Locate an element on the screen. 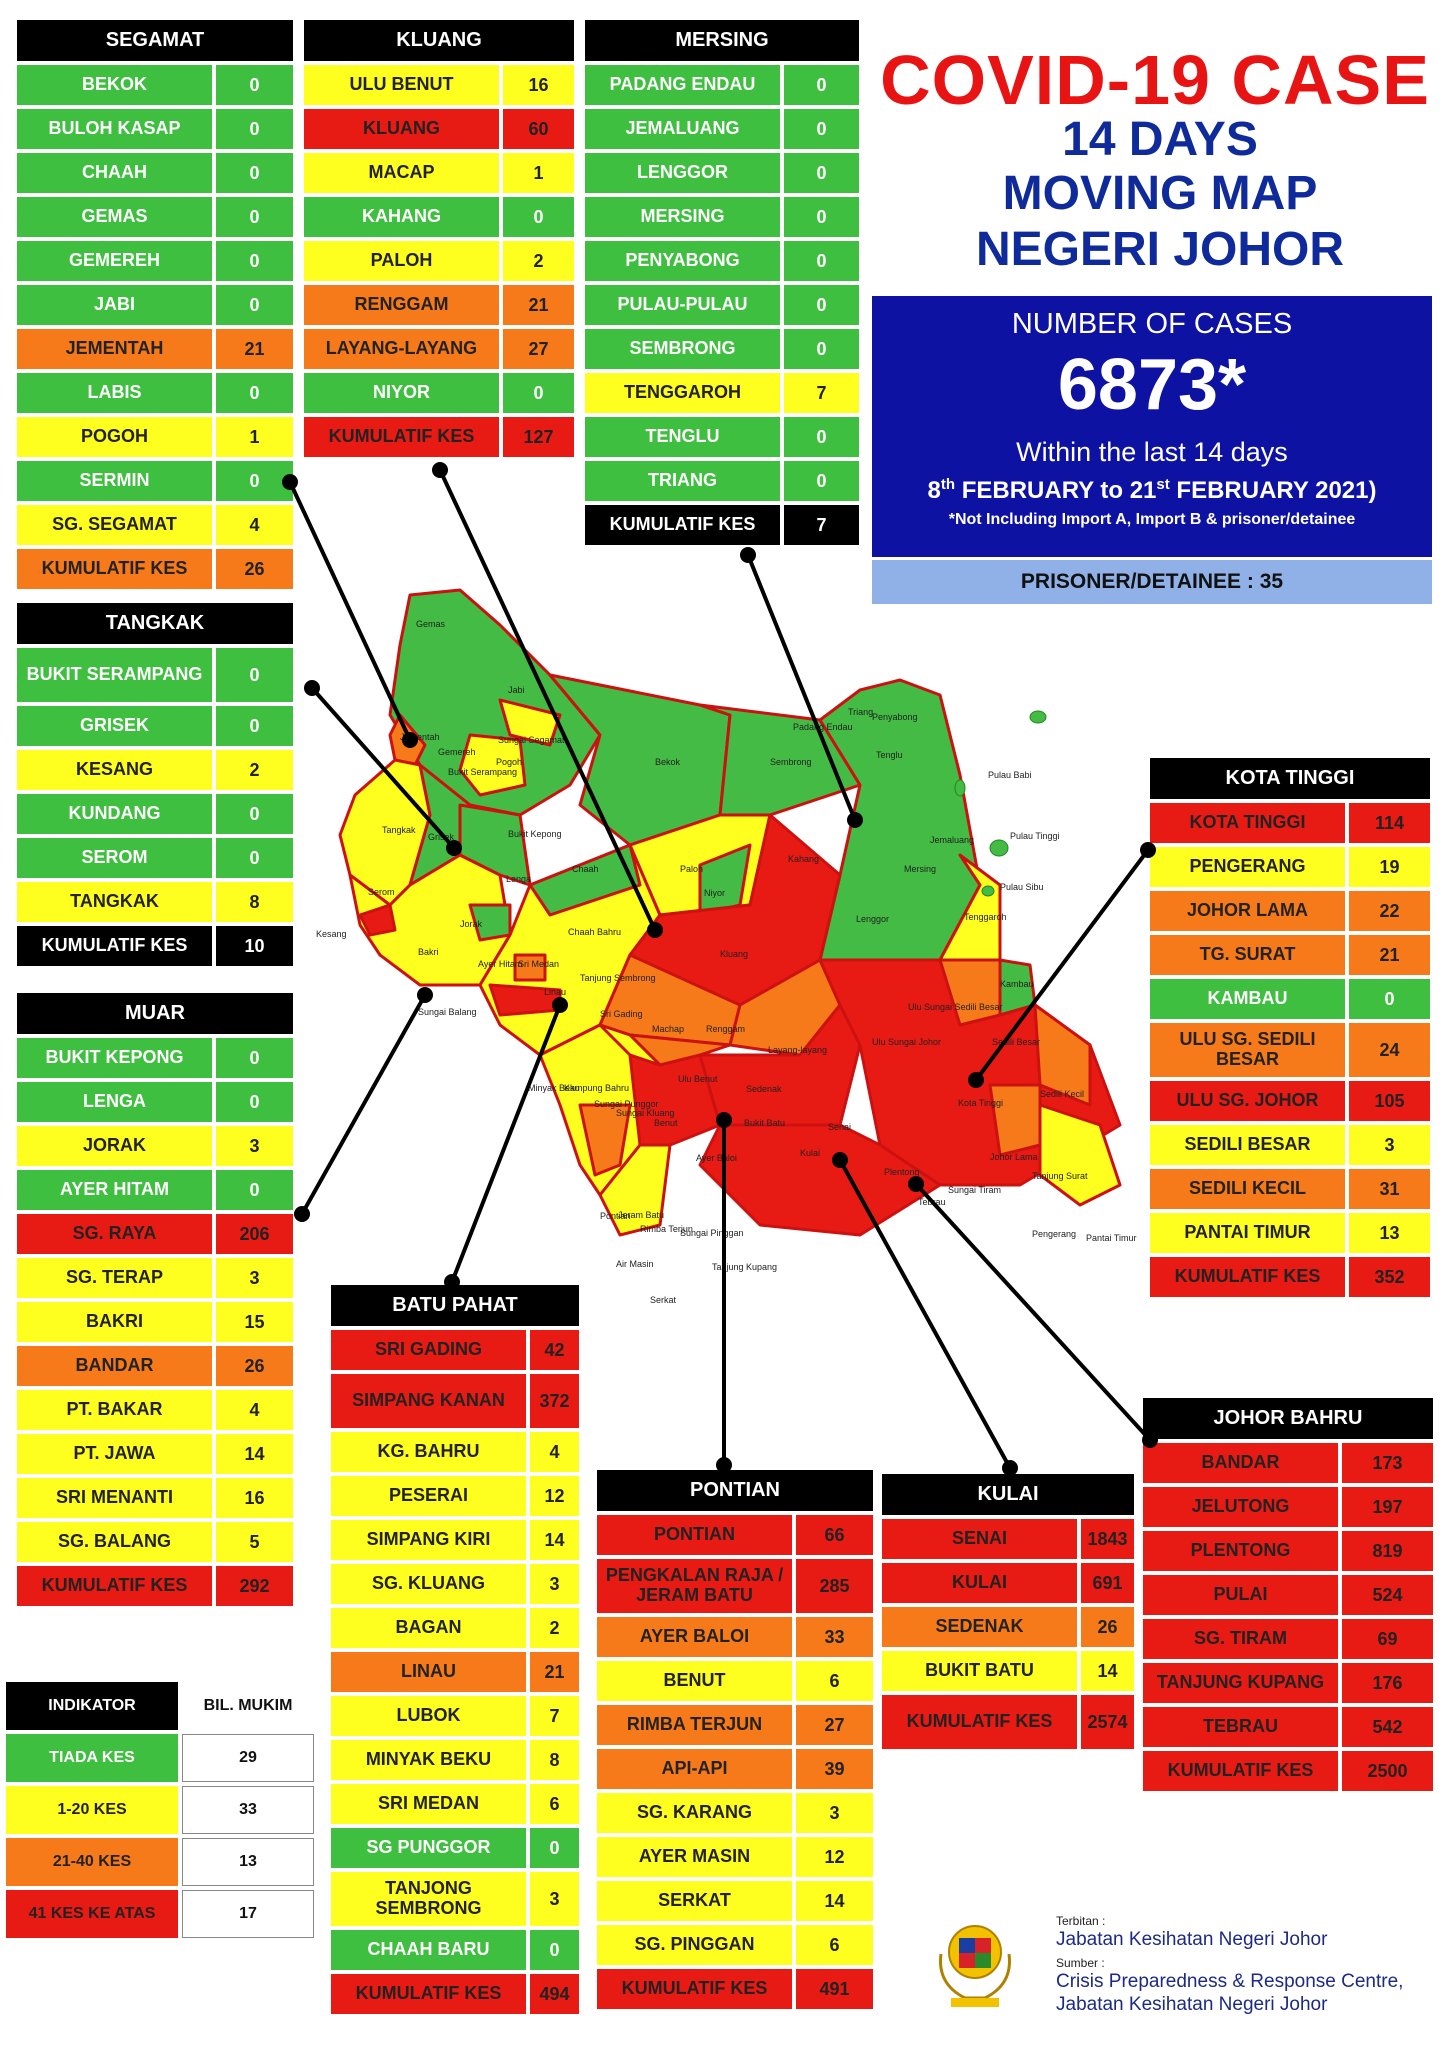 This screenshot has width=1448, height=2048. table-row: PENGERANG 19 is located at coordinates (1290, 867).